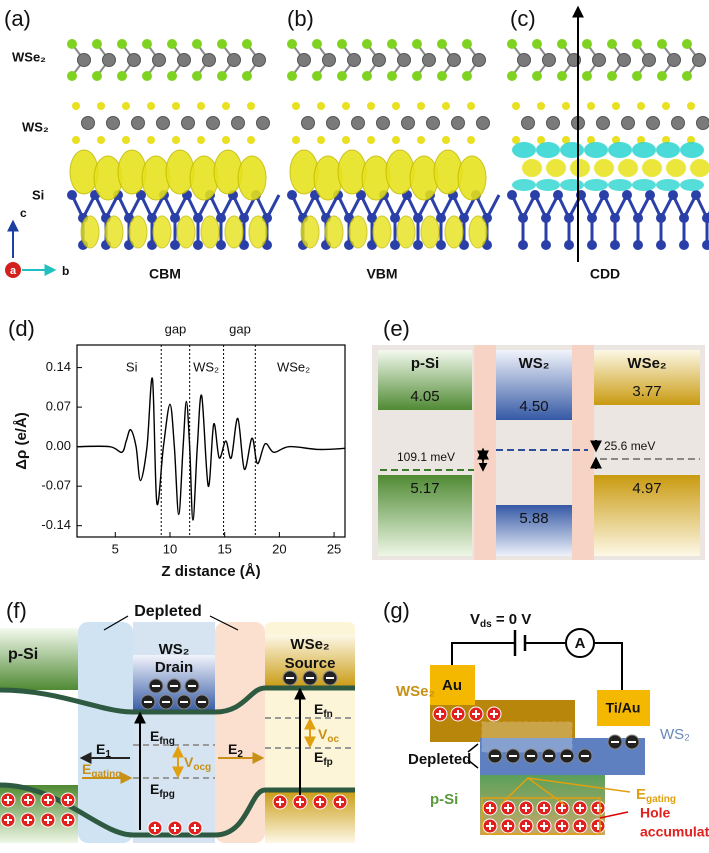 This screenshot has height=853, width=709. What do you see at coordinates (16, 610) in the screenshot?
I see `panel-label: (f)` at bounding box center [16, 610].